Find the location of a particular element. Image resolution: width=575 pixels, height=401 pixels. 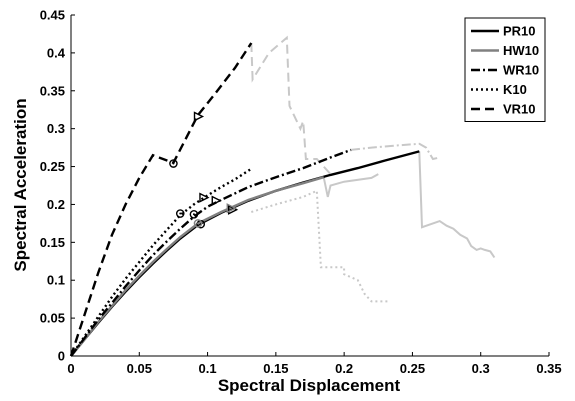

series-vr10-post-failure-line is located at coordinates (291, 105).